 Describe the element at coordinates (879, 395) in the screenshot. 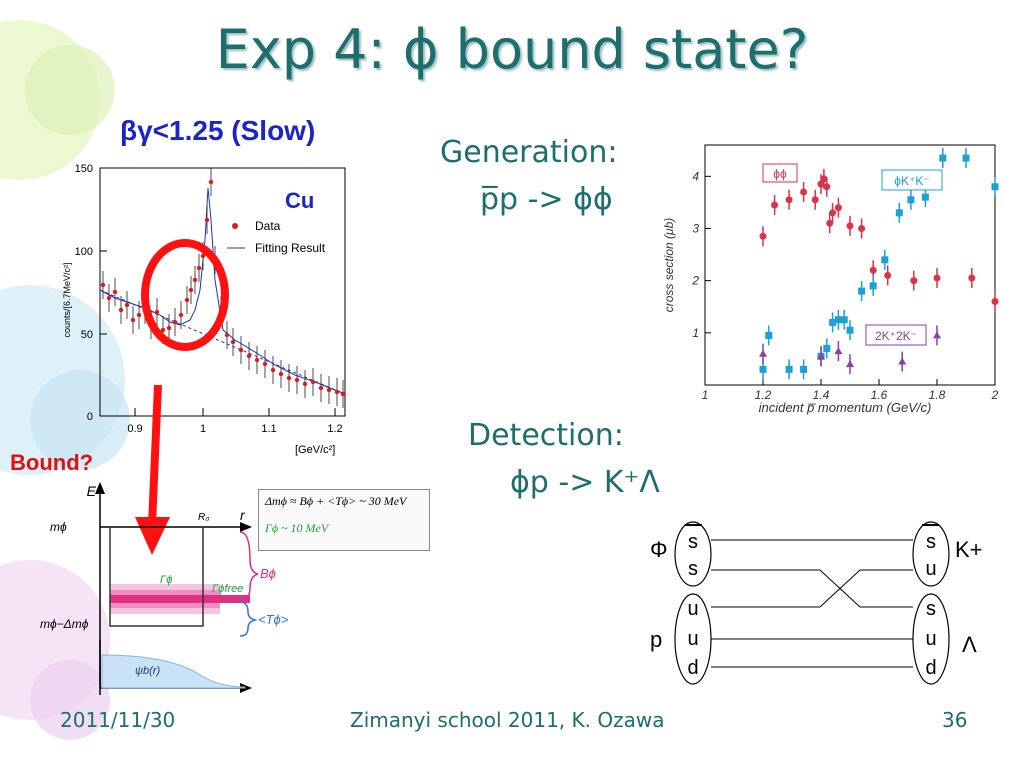

I see `xsec-xtick-label: 1.6` at that location.